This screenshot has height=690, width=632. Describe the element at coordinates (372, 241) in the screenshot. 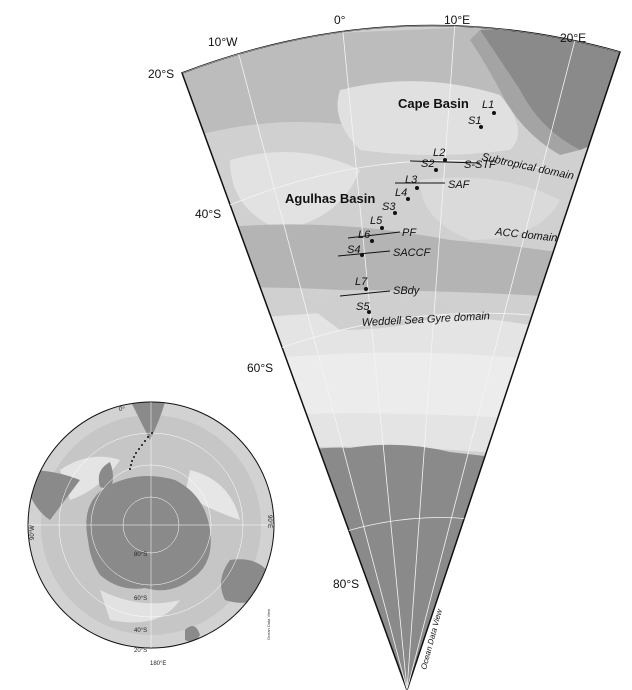

I see `station-dot-l6` at that location.